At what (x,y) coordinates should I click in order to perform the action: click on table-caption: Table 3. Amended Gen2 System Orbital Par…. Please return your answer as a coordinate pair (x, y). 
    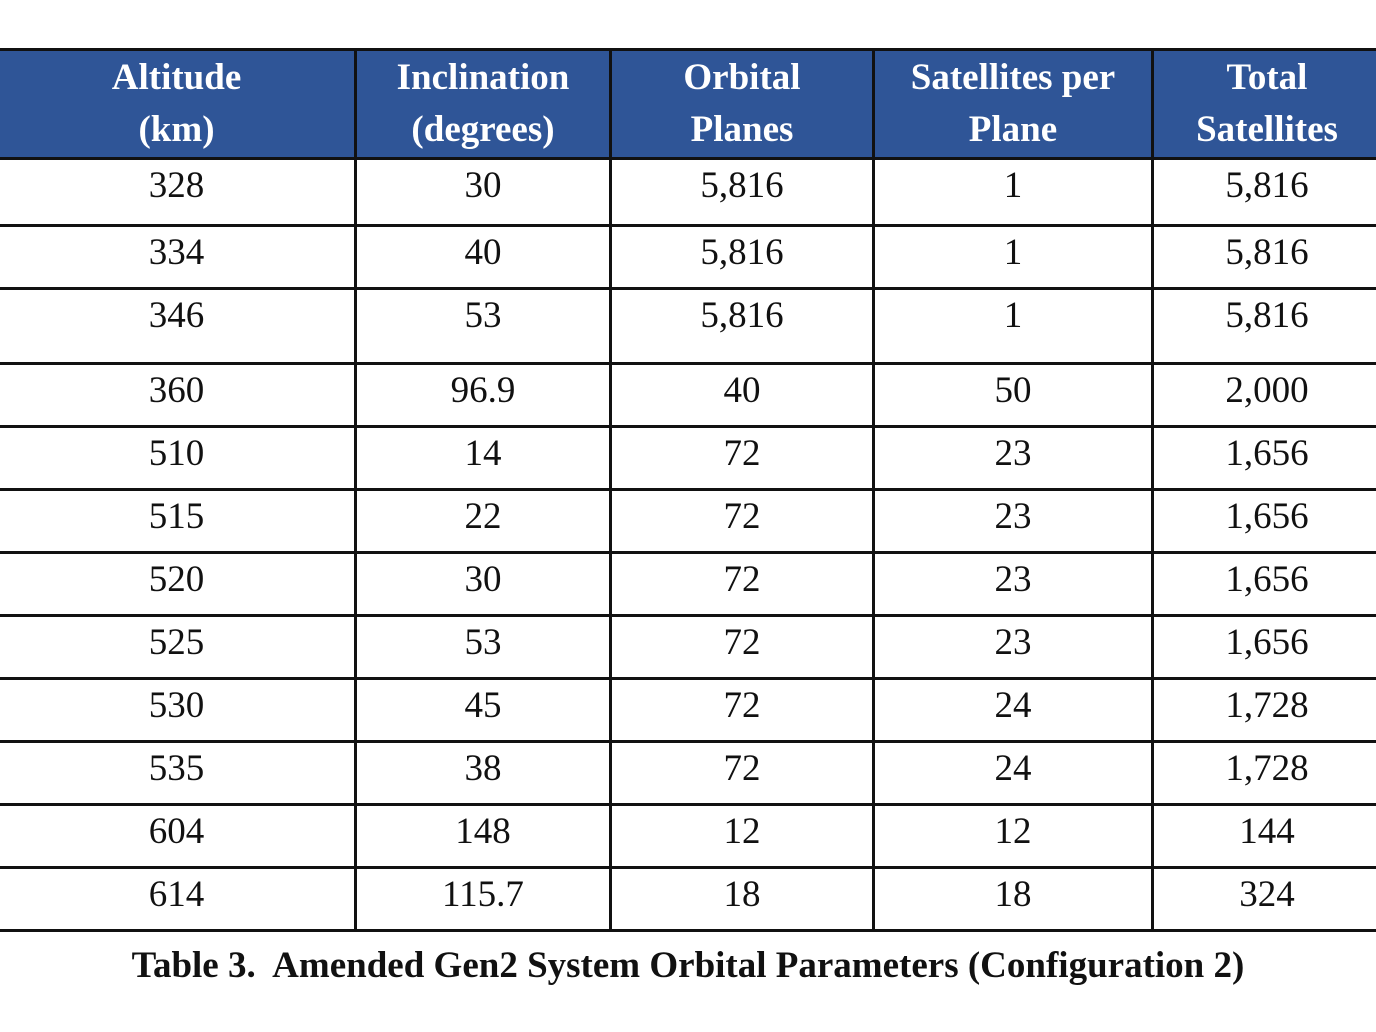
    Looking at the image, I should click on (688, 965).